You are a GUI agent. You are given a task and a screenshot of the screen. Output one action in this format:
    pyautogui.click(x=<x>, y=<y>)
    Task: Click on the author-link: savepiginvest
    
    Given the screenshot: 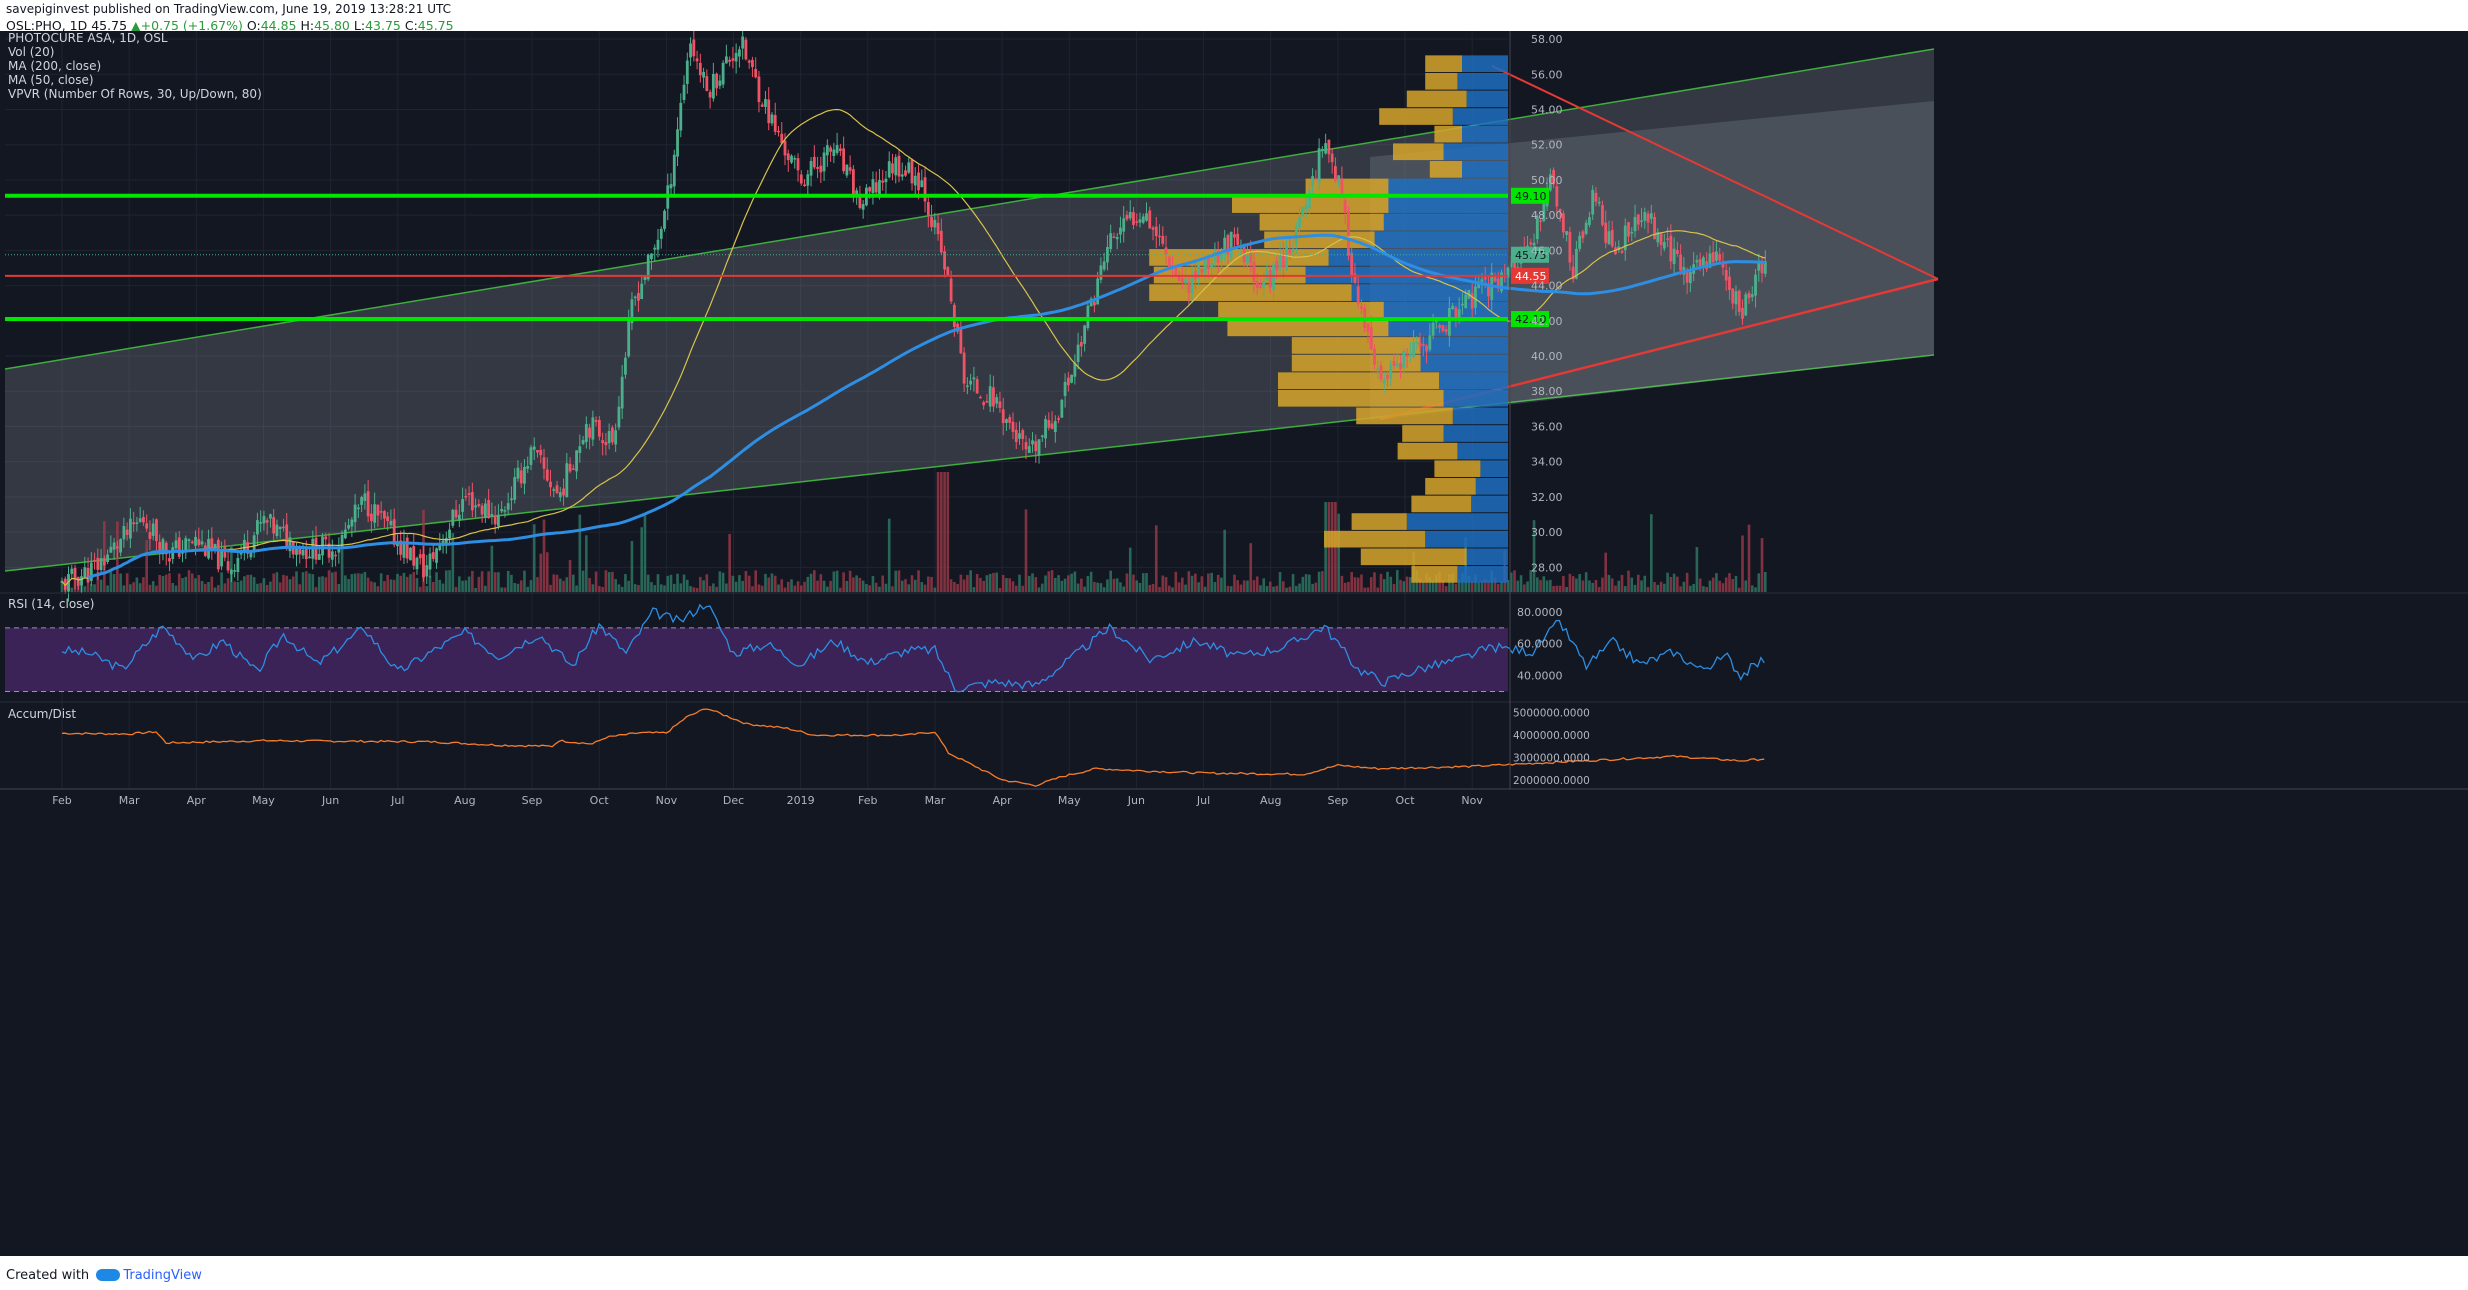 What is the action you would take?
    pyautogui.click(x=48, y=9)
    